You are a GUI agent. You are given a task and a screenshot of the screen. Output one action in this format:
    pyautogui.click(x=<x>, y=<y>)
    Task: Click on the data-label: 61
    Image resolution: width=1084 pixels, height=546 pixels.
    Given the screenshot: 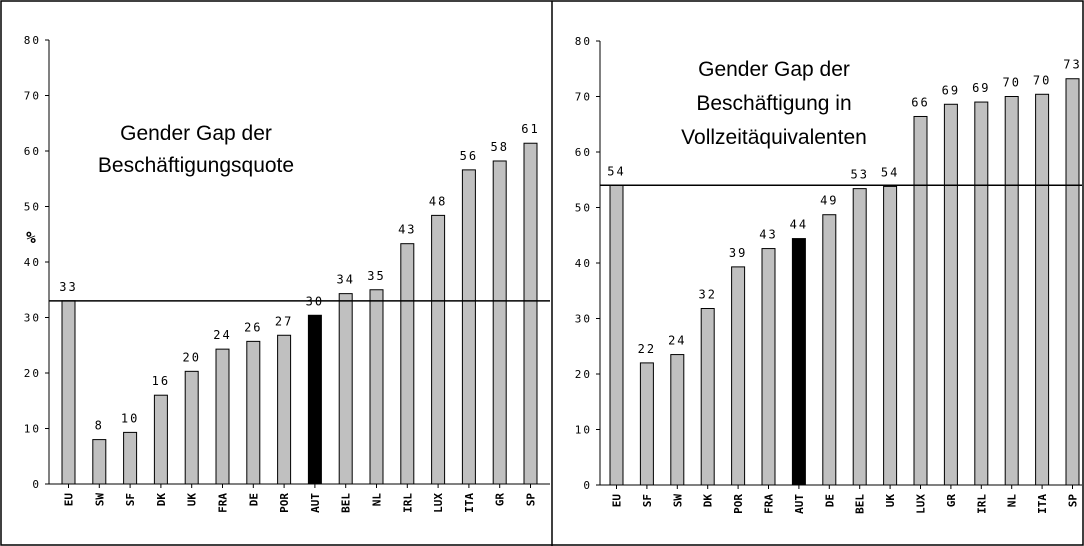 What is the action you would take?
    pyautogui.click(x=530, y=129)
    